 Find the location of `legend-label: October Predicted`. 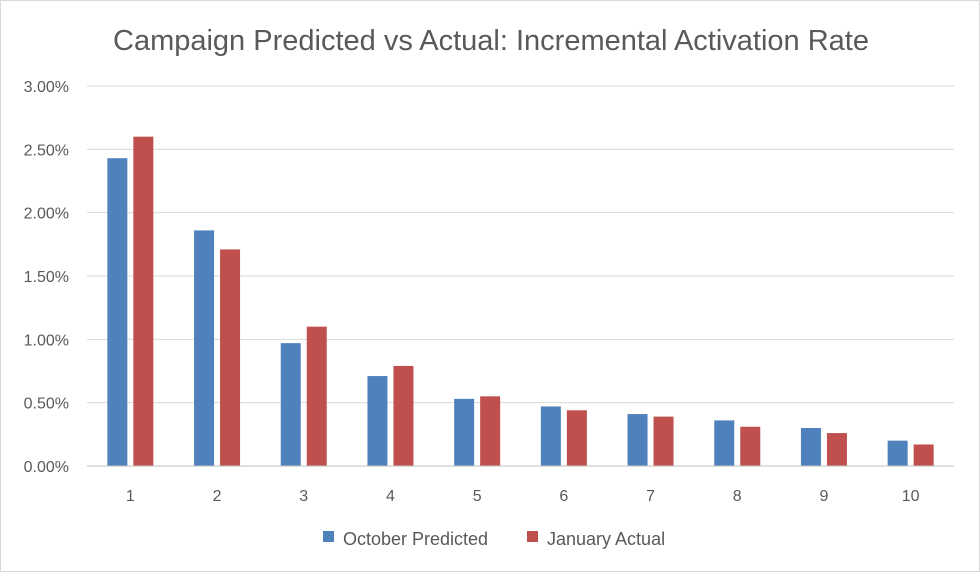

legend-label: October Predicted is located at coordinates (415, 539).